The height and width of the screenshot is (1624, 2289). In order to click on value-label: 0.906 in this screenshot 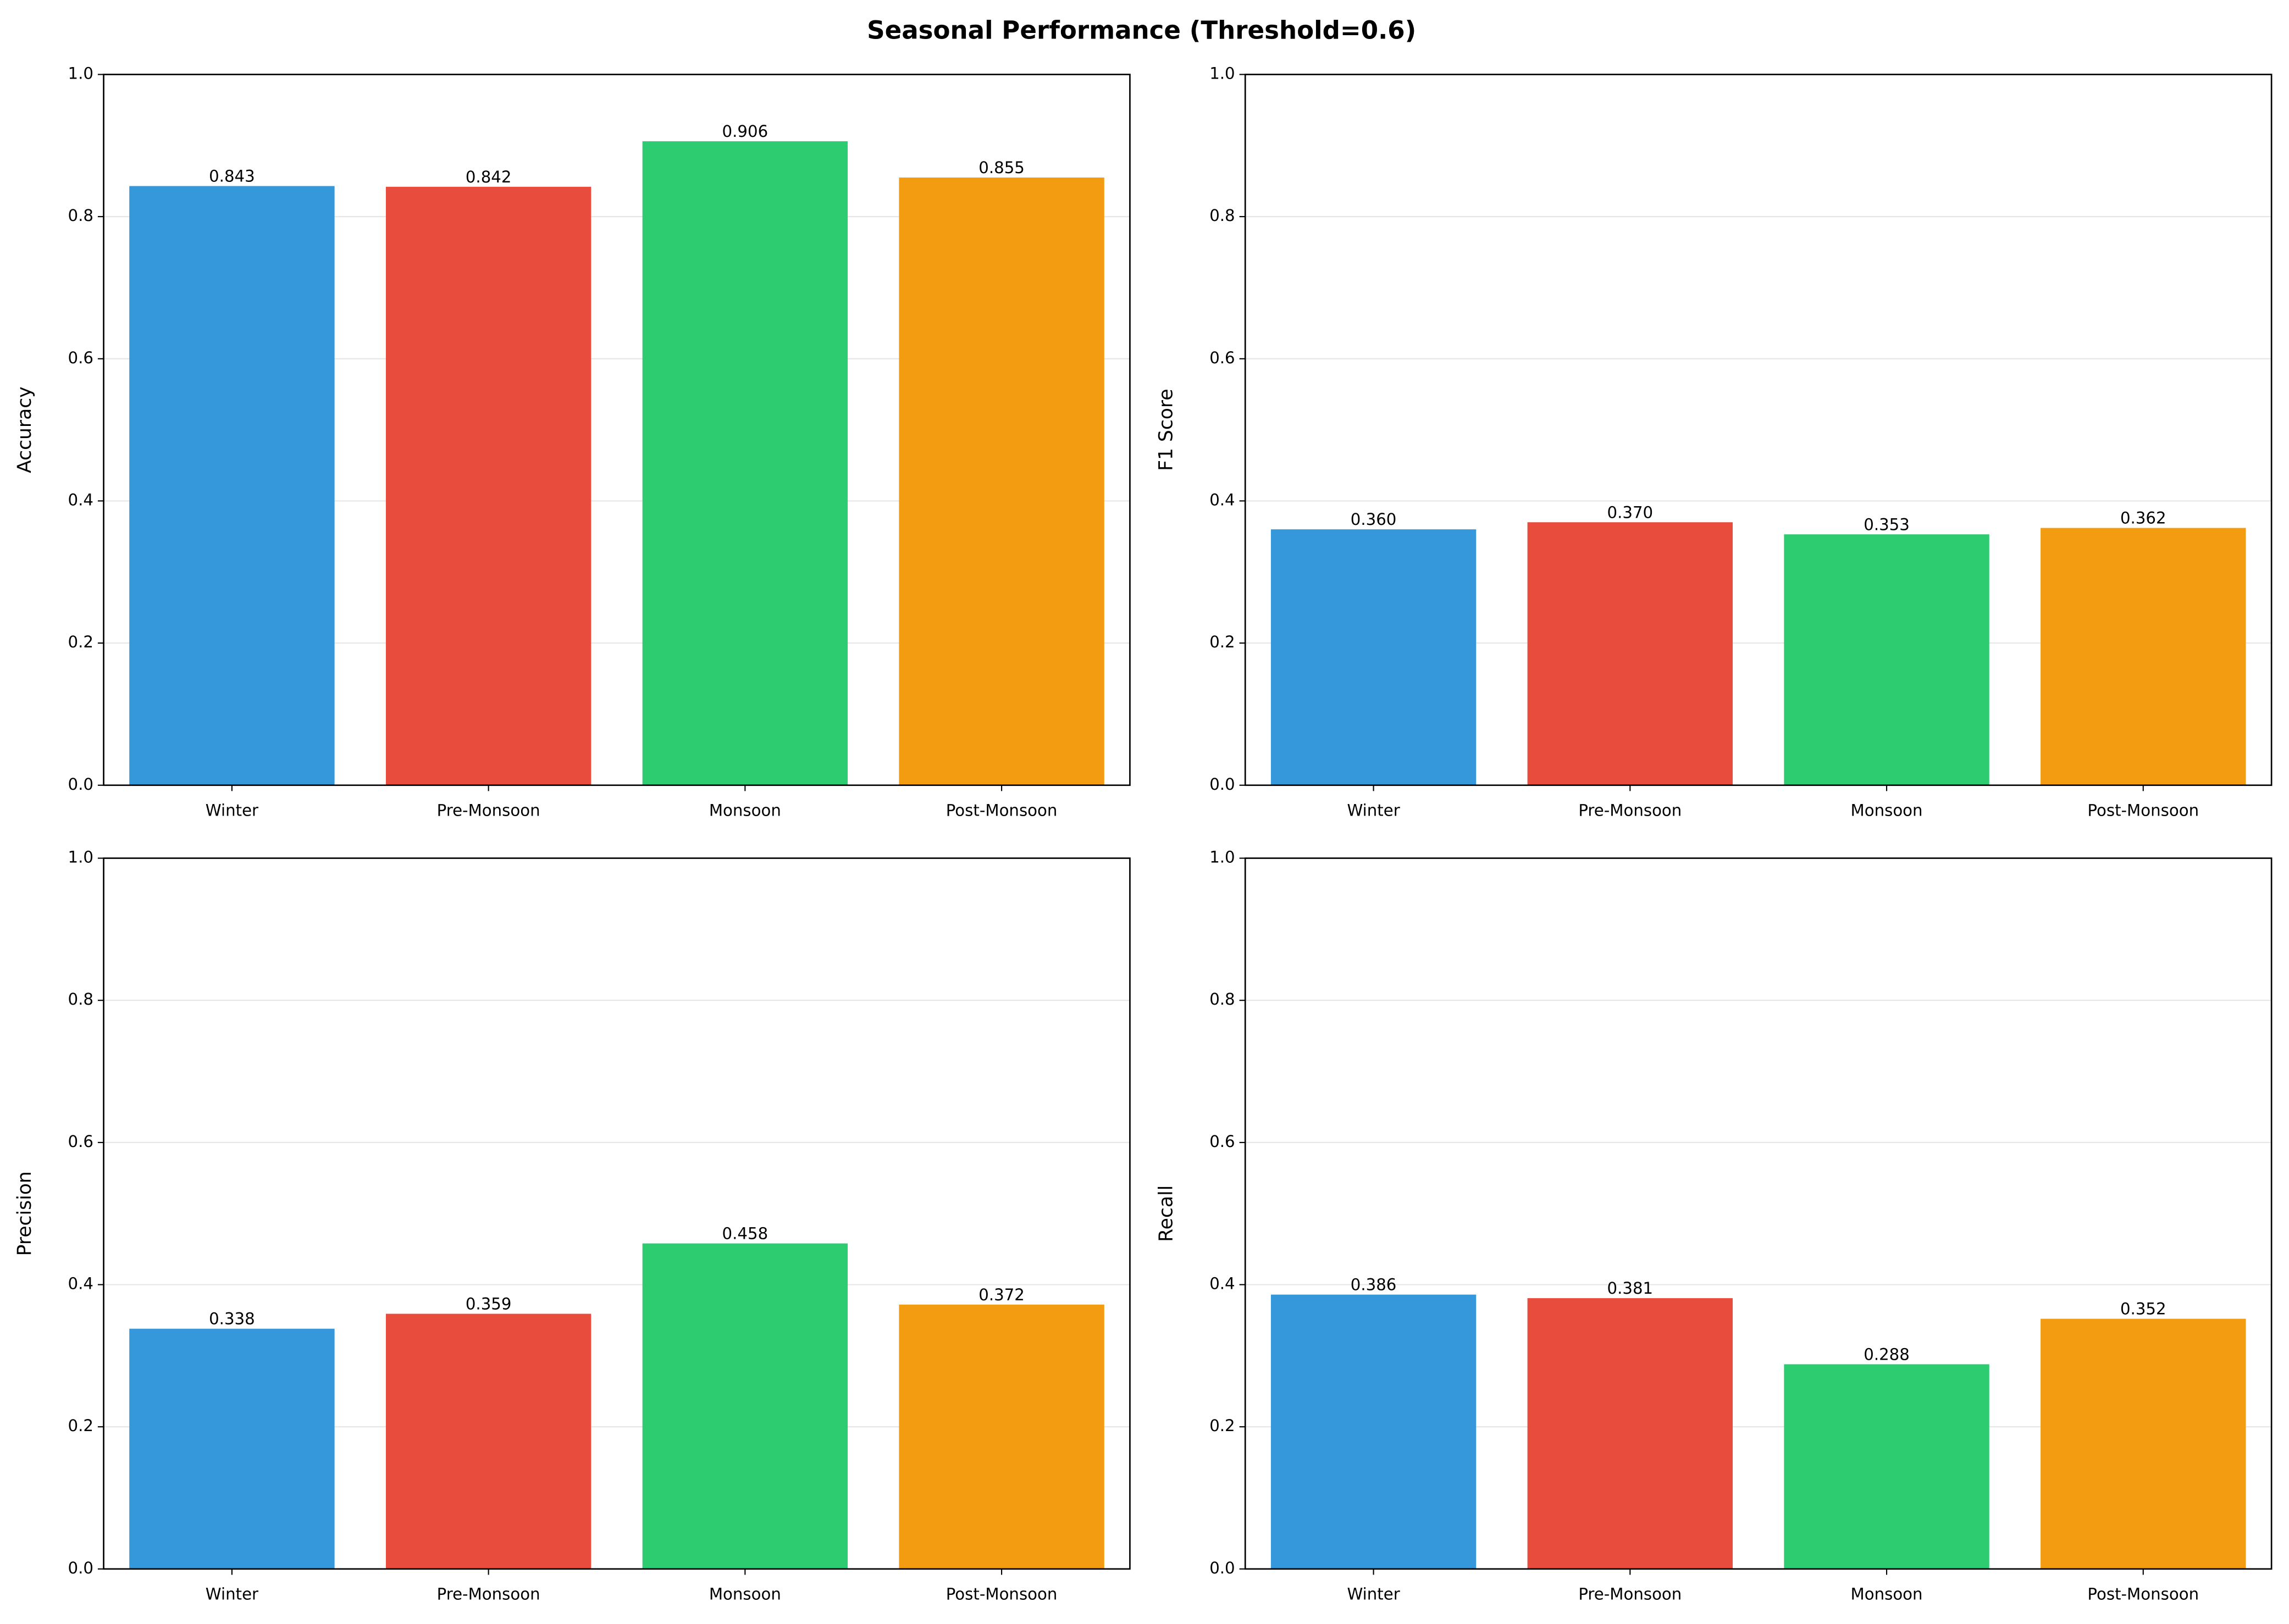, I will do `click(745, 131)`.